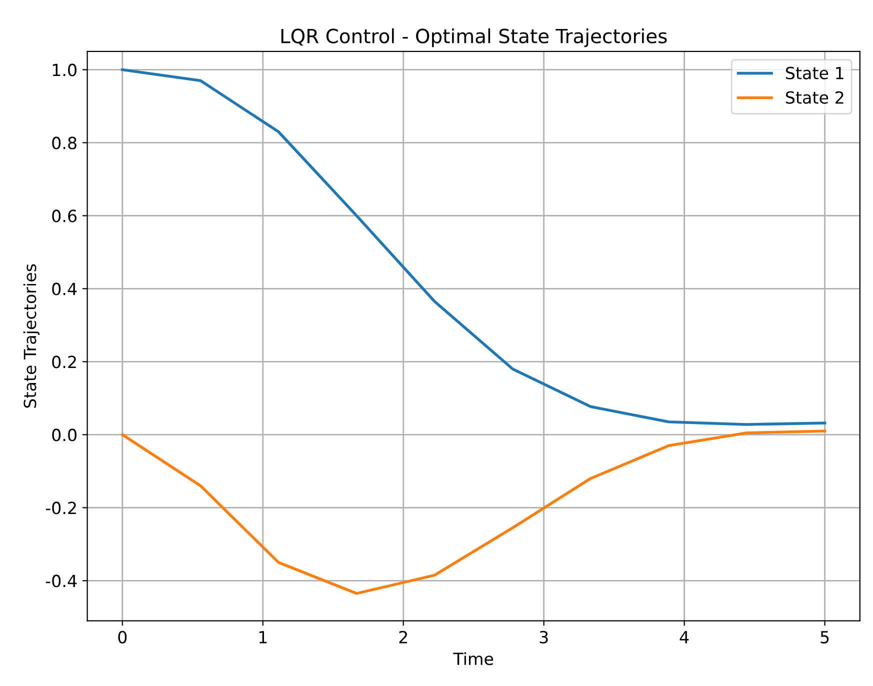 The width and height of the screenshot is (873, 686). What do you see at coordinates (815, 97) in the screenshot?
I see `legend-label: State 2` at bounding box center [815, 97].